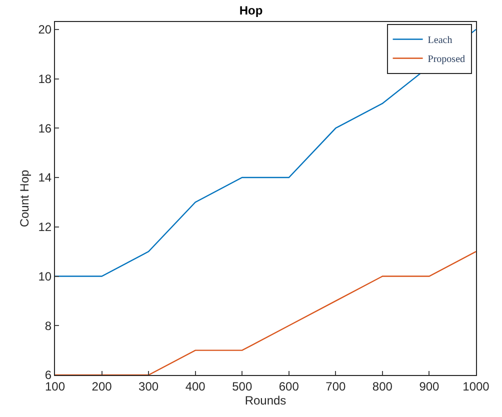  I want to click on legend-label: Proposed, so click(447, 60).